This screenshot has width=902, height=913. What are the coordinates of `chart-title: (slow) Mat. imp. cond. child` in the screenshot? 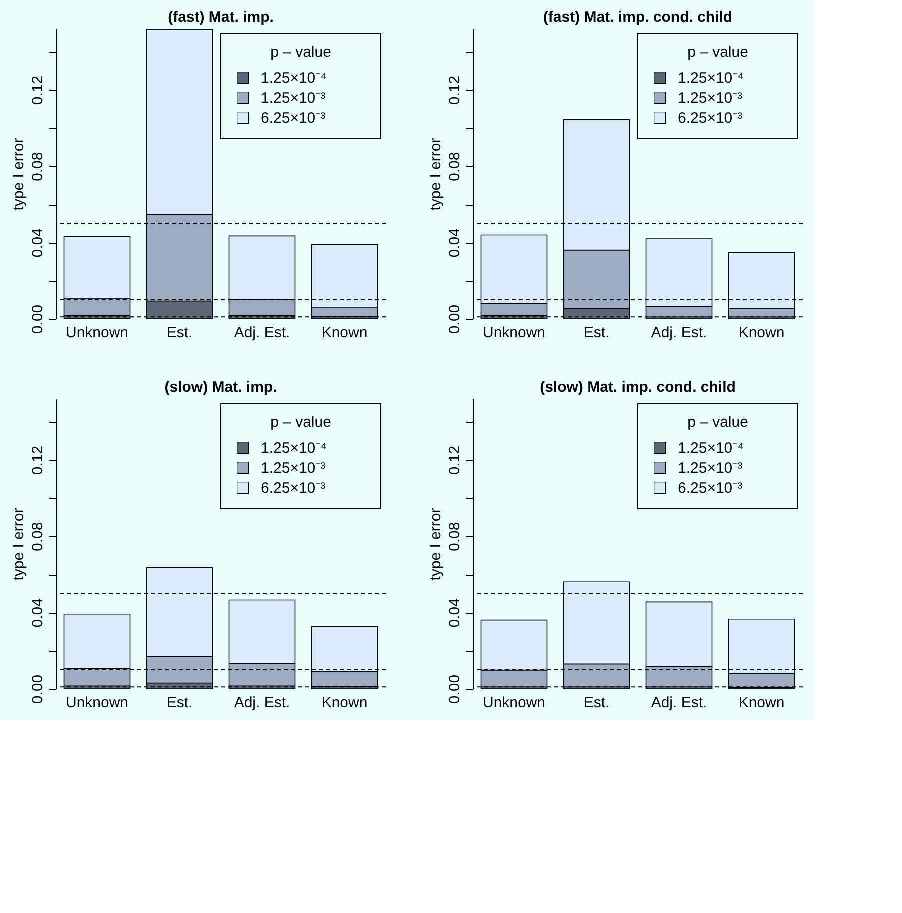 It's located at (638, 387).